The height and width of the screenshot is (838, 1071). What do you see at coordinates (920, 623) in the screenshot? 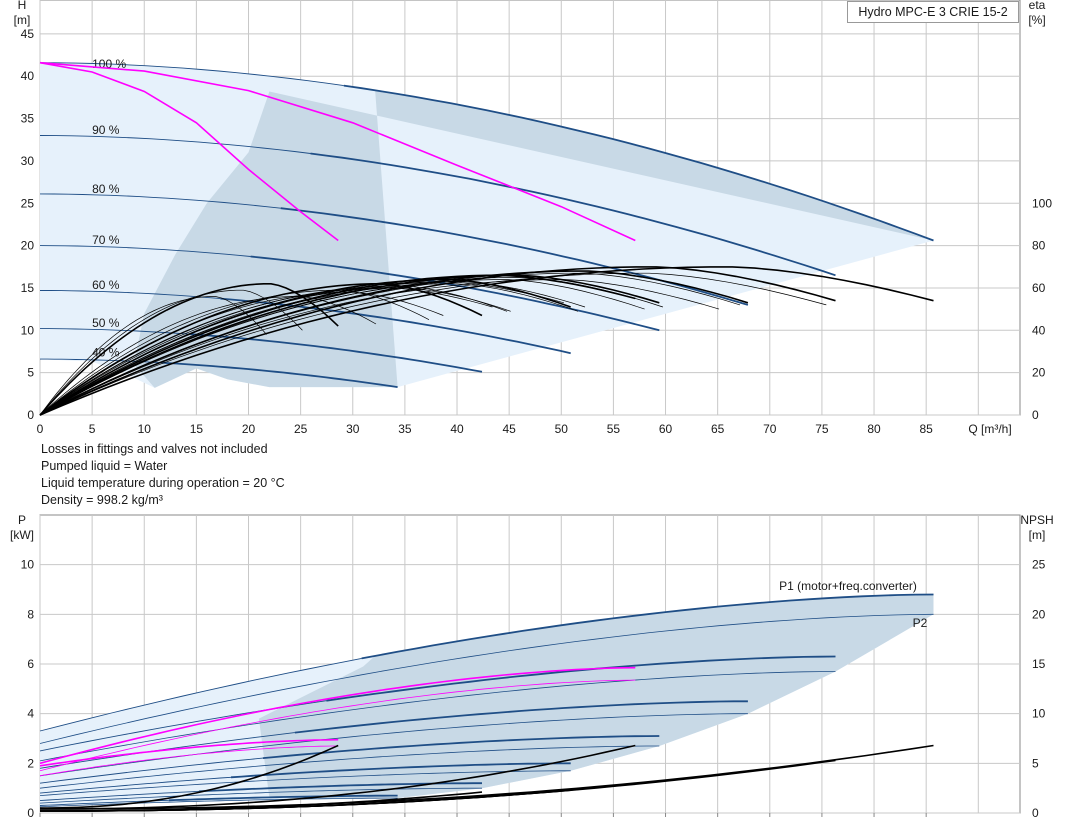
I see `p2-series-label: P2` at bounding box center [920, 623].